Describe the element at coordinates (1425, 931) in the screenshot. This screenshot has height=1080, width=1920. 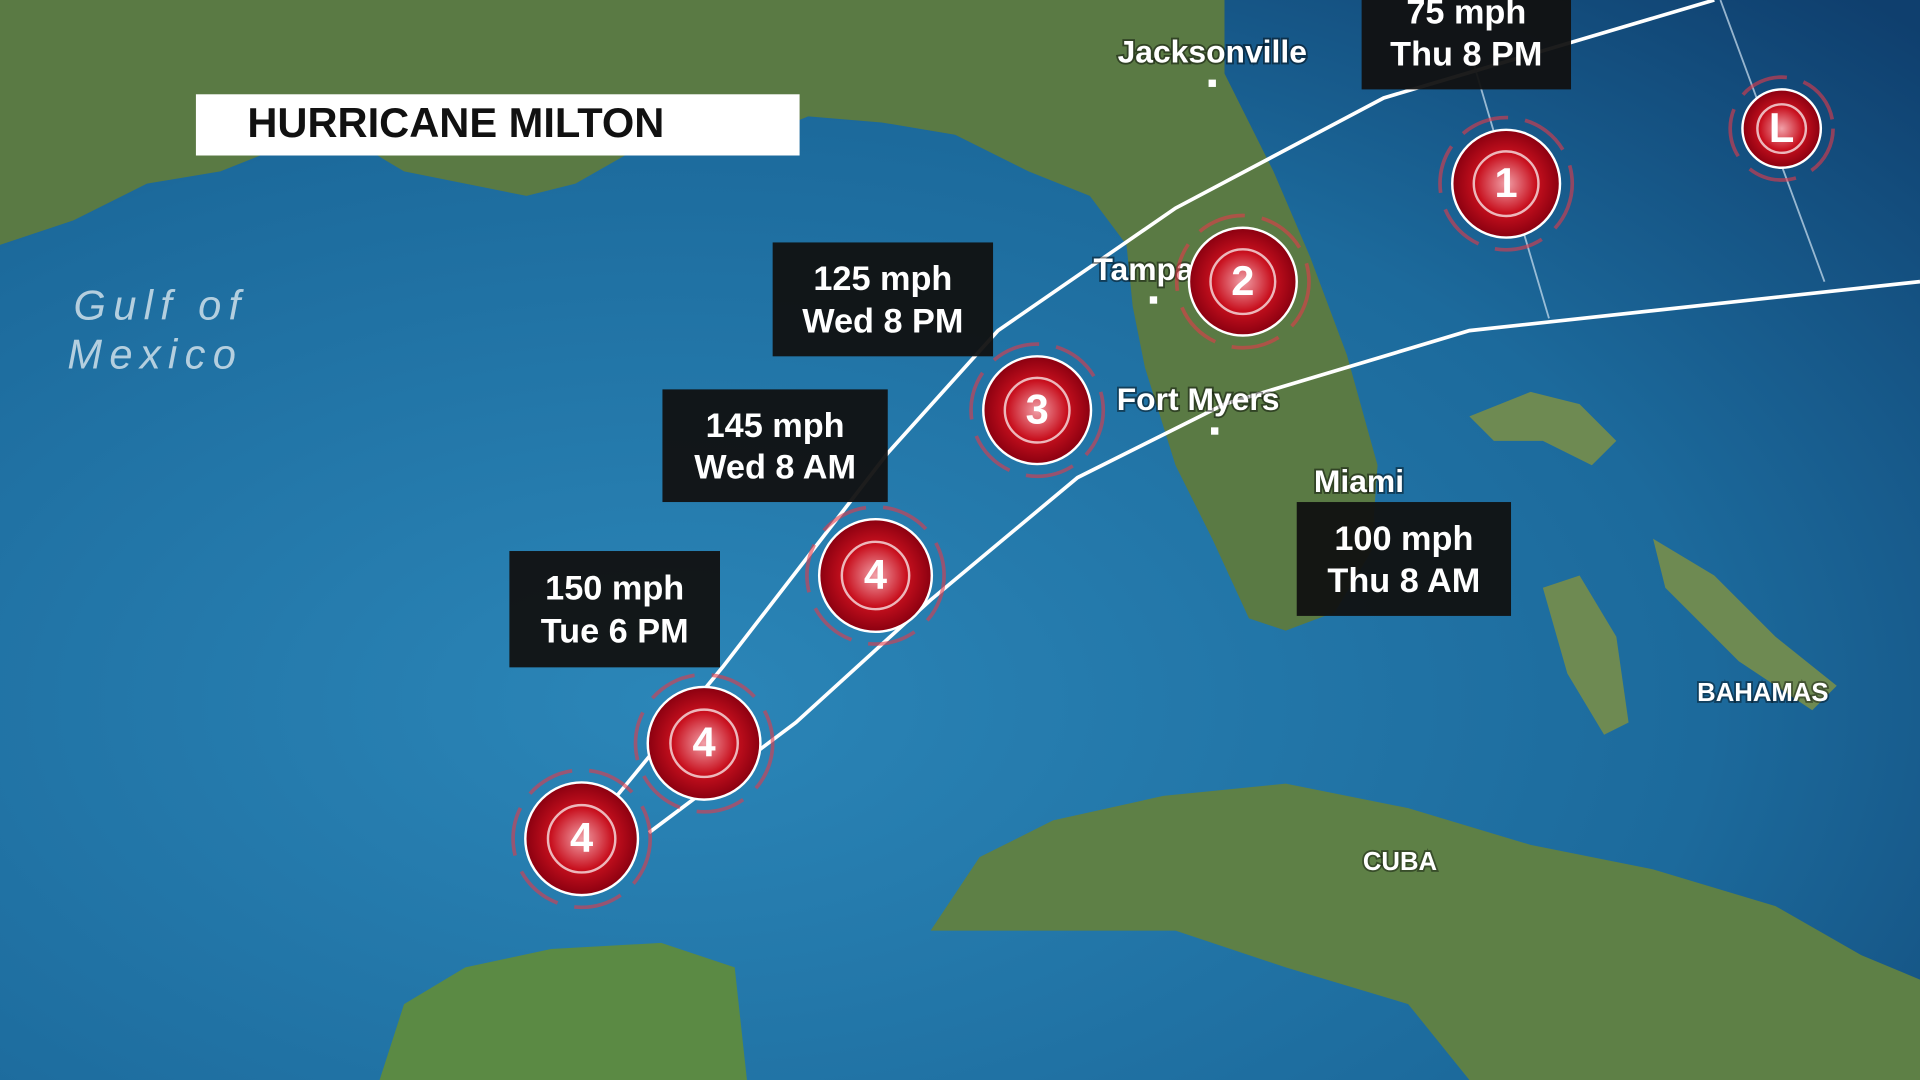
I see `land-cuba` at that location.